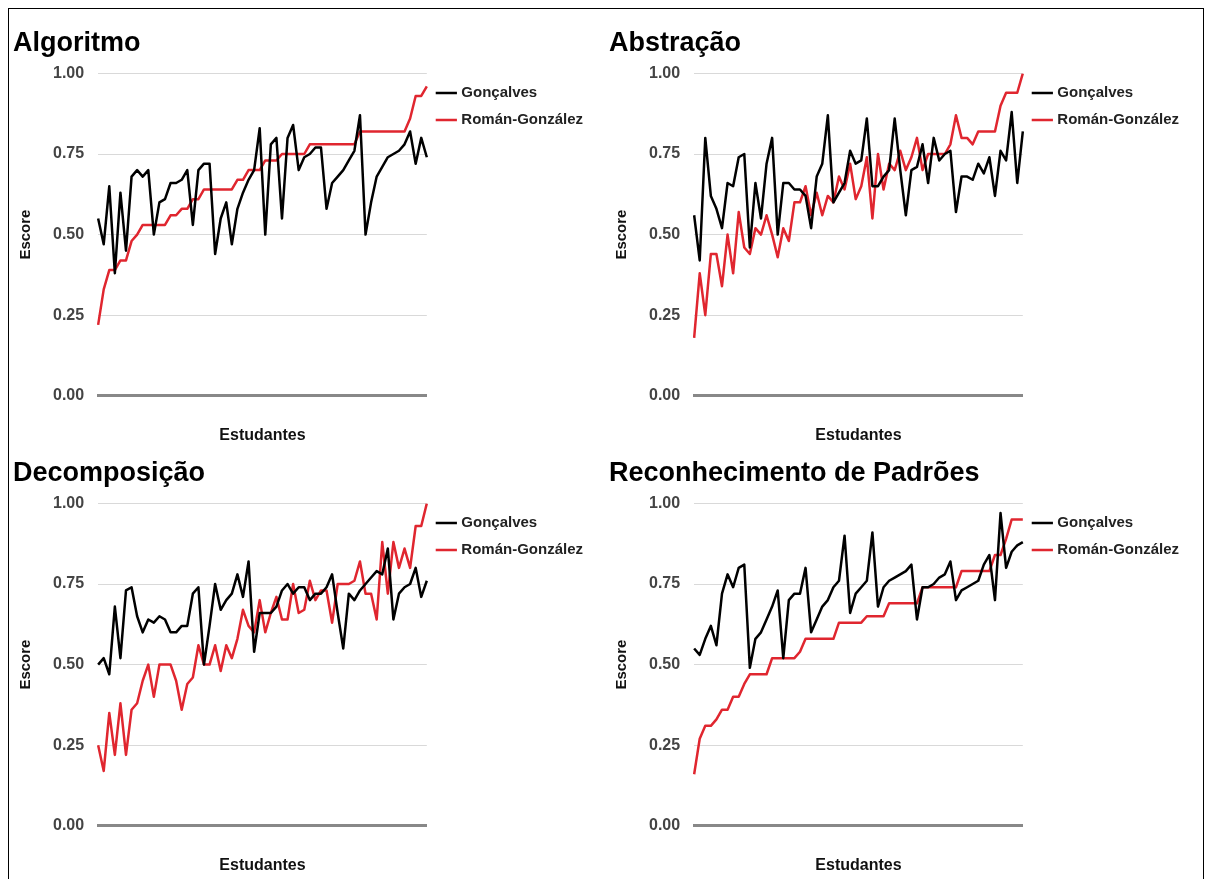 The height and width of the screenshot is (879, 1212). I want to click on chart-title: Abstração, so click(675, 41).